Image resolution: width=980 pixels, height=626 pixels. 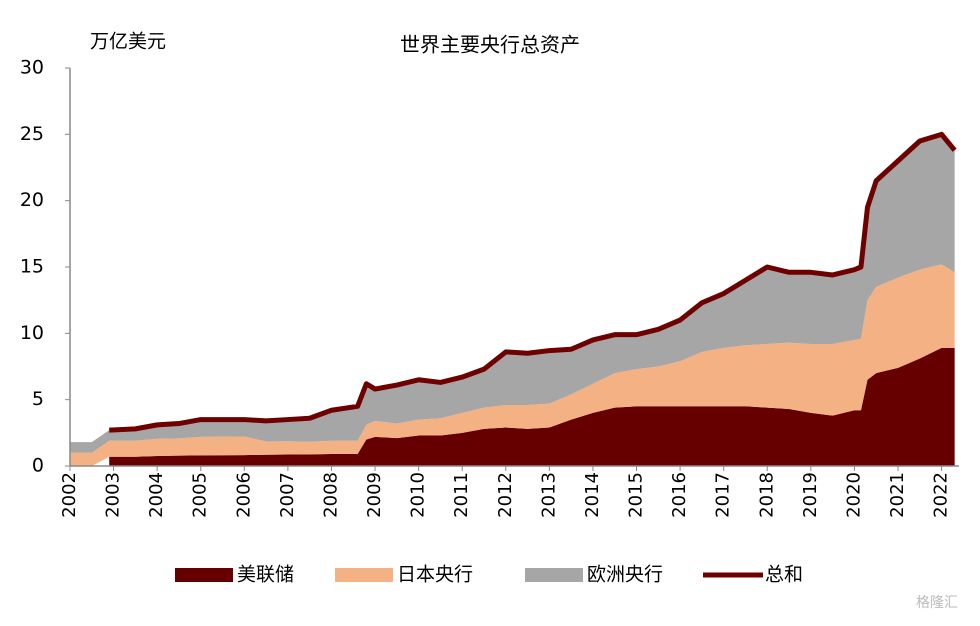 I want to click on x-tick-label: 2005, so click(x=200, y=495).